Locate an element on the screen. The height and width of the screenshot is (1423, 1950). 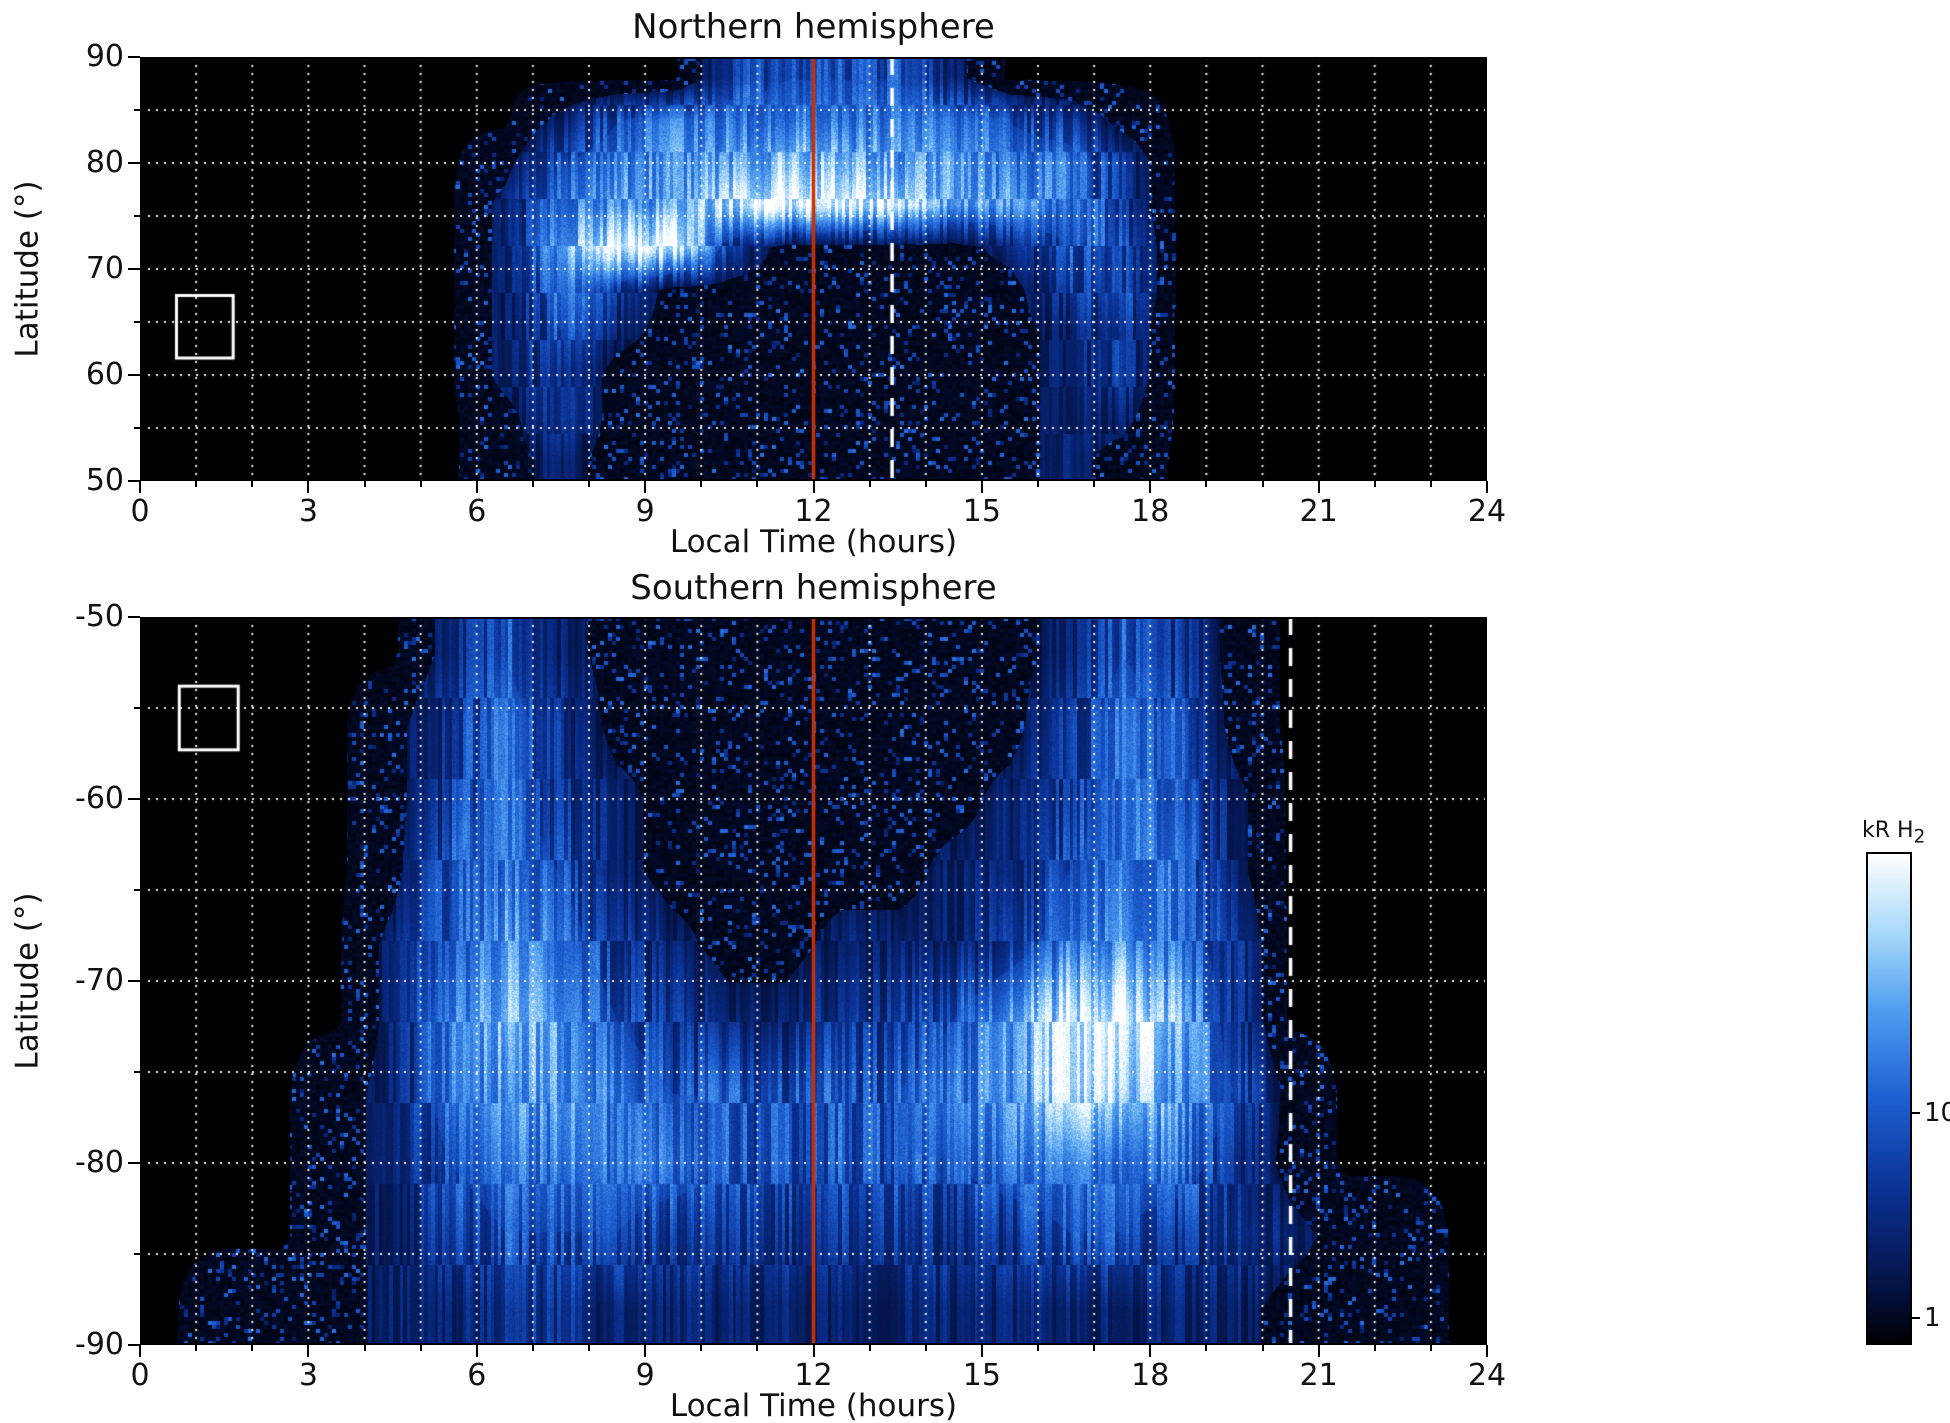
south-panel-title: Southern hemisphere is located at coordinates (813, 588).